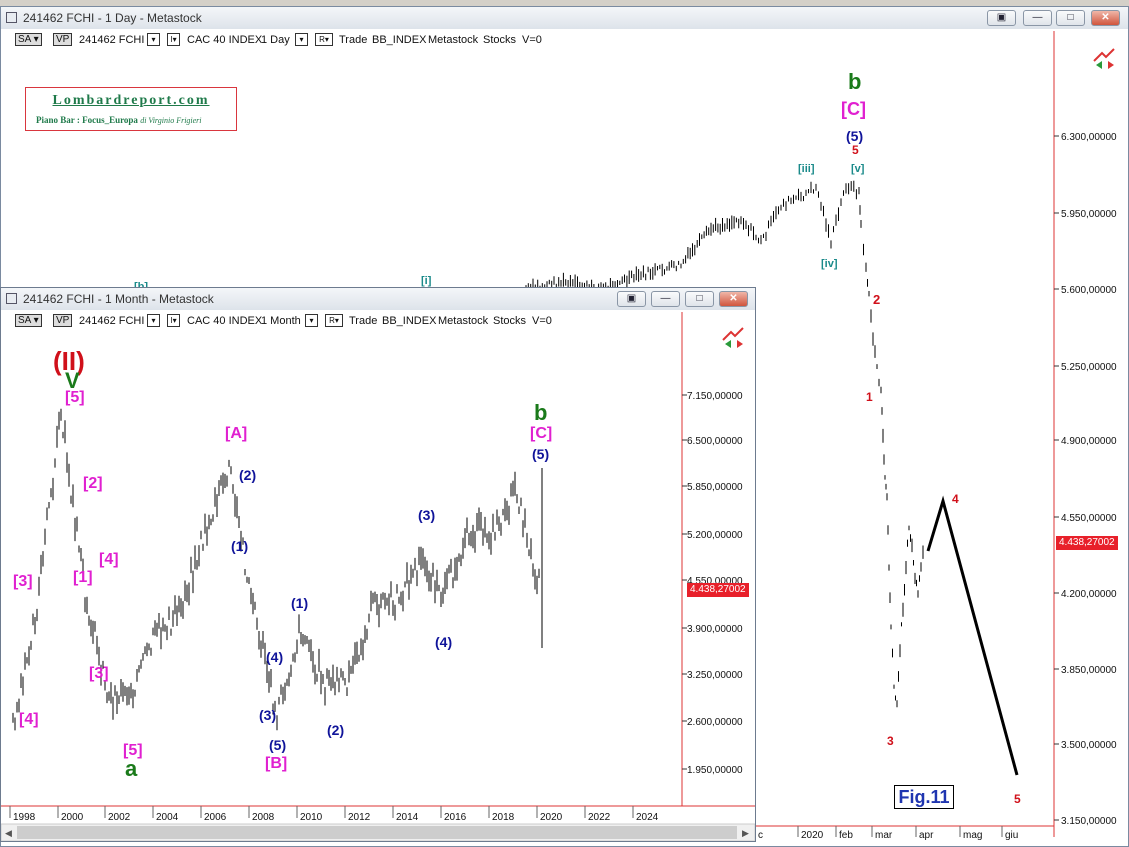 The image size is (1129, 847). Describe the element at coordinates (99, 673) in the screenshot. I see `wave-label: [3]` at that location.